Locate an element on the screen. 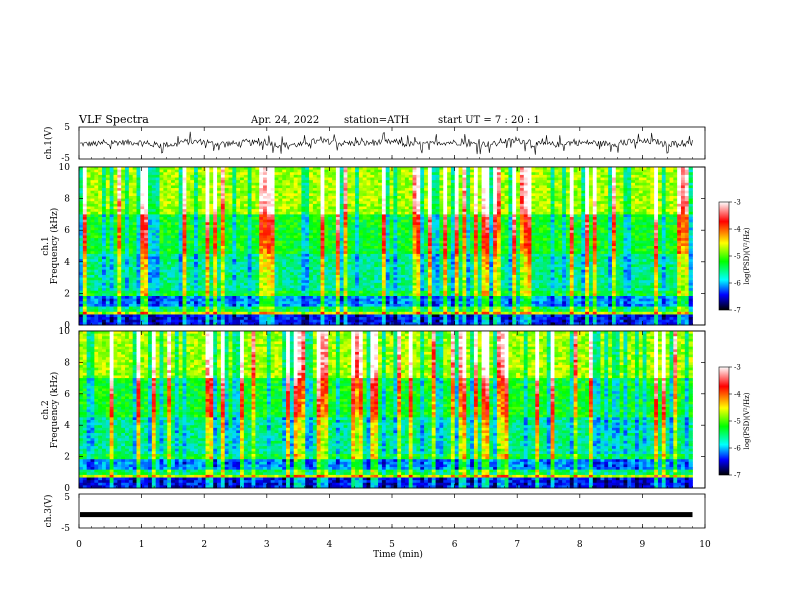  x-tick-label: 1 is located at coordinates (142, 545).